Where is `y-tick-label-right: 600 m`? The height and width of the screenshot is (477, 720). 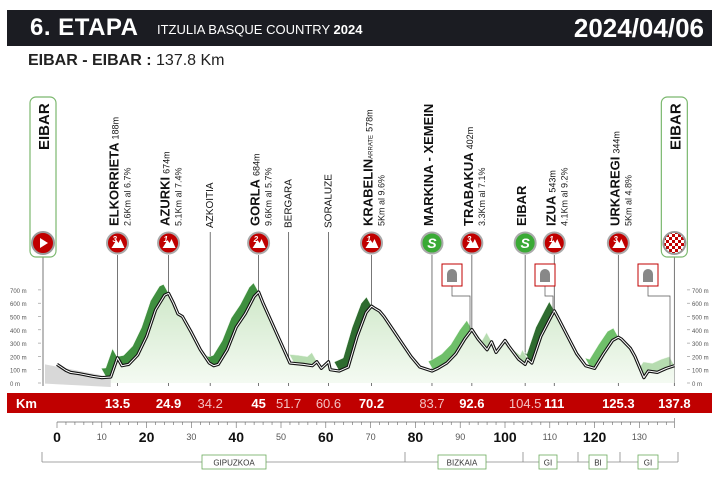 y-tick-label-right: 600 m is located at coordinates (700, 305).